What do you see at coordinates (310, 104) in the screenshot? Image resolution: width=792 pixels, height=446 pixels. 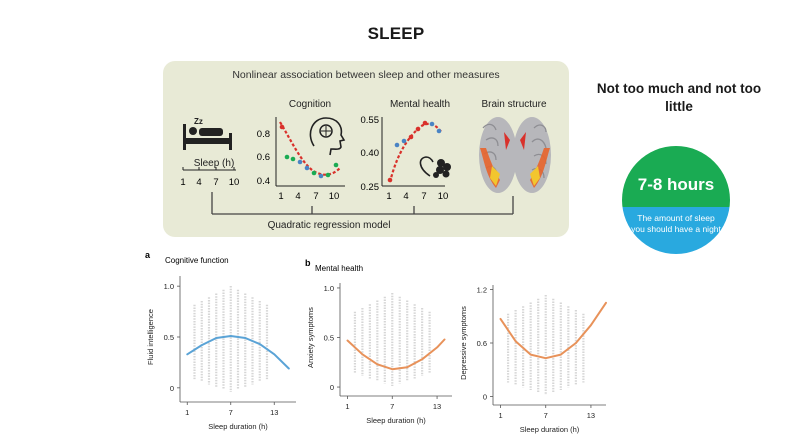 I see `cognition-title: Cognition` at bounding box center [310, 104].